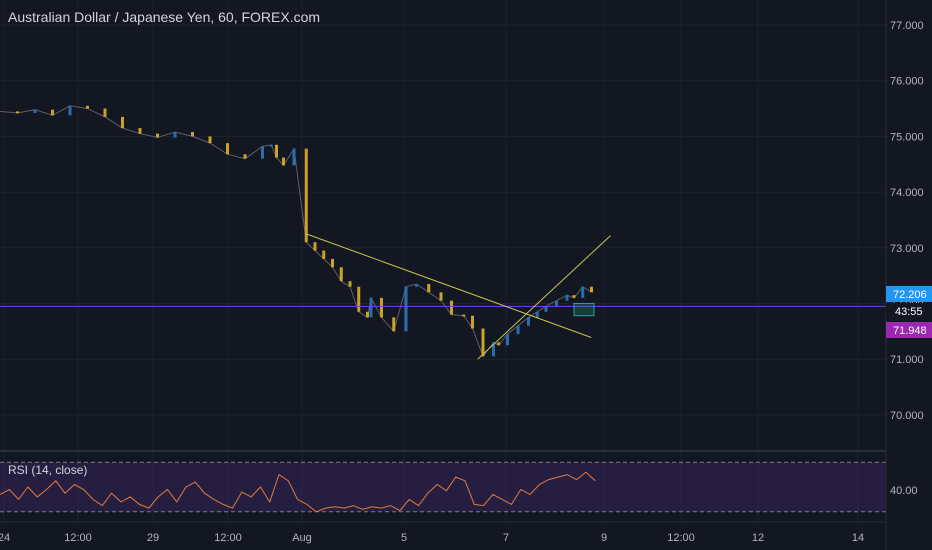 Image resolution: width=932 pixels, height=550 pixels. I want to click on trendlines, so click(458, 296).